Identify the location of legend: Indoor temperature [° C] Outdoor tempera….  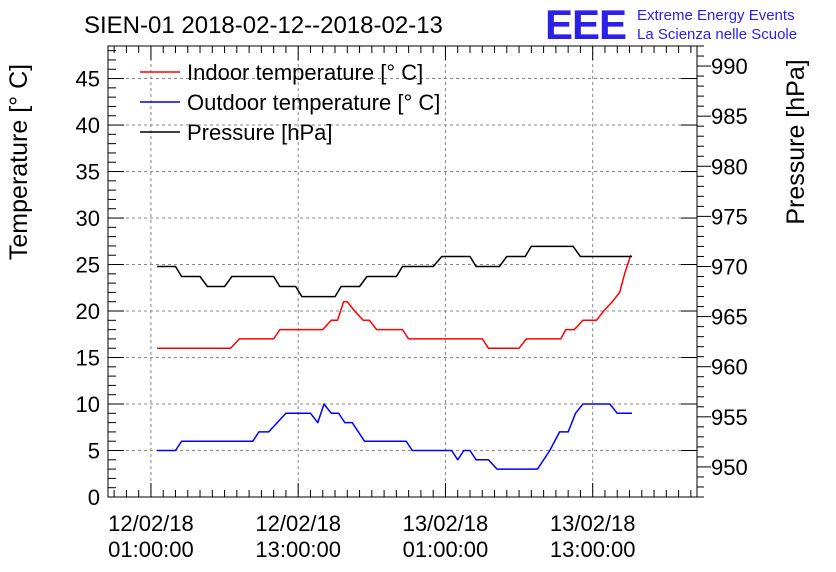
(290, 102).